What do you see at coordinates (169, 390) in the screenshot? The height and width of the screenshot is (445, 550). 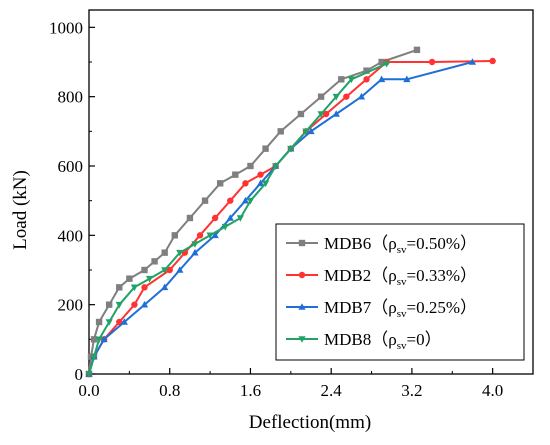 I see `x-tick-label: 0.8` at bounding box center [169, 390].